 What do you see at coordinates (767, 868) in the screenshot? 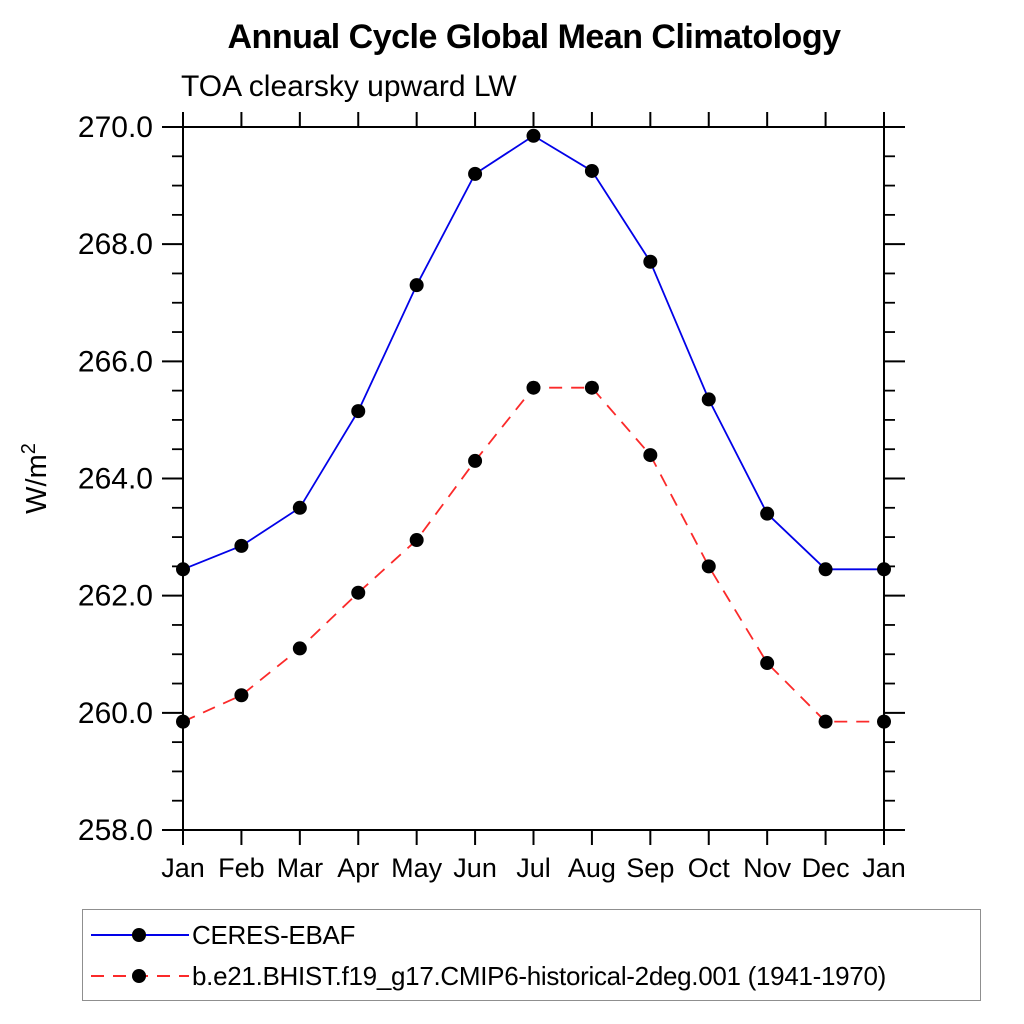
I see `x-tick-label: Nov` at bounding box center [767, 868].